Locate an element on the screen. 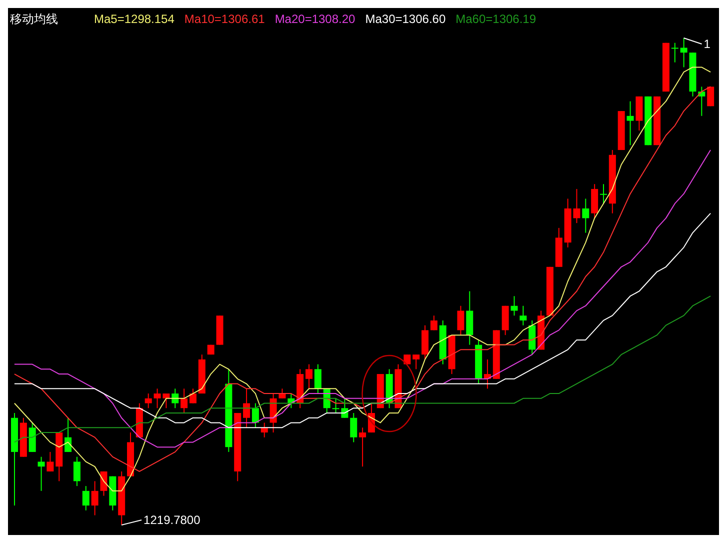 The image size is (727, 541). text: Ma5=1298.154 is located at coordinates (134, 19).